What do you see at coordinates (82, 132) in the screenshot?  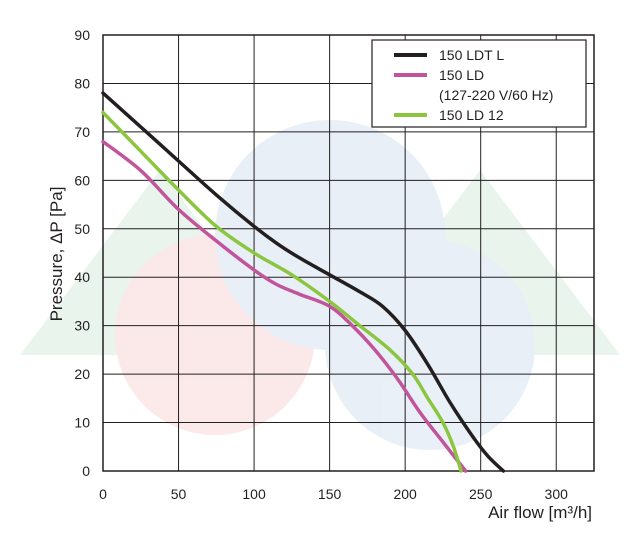 I see `y-tick-label-70: 70` at bounding box center [82, 132].